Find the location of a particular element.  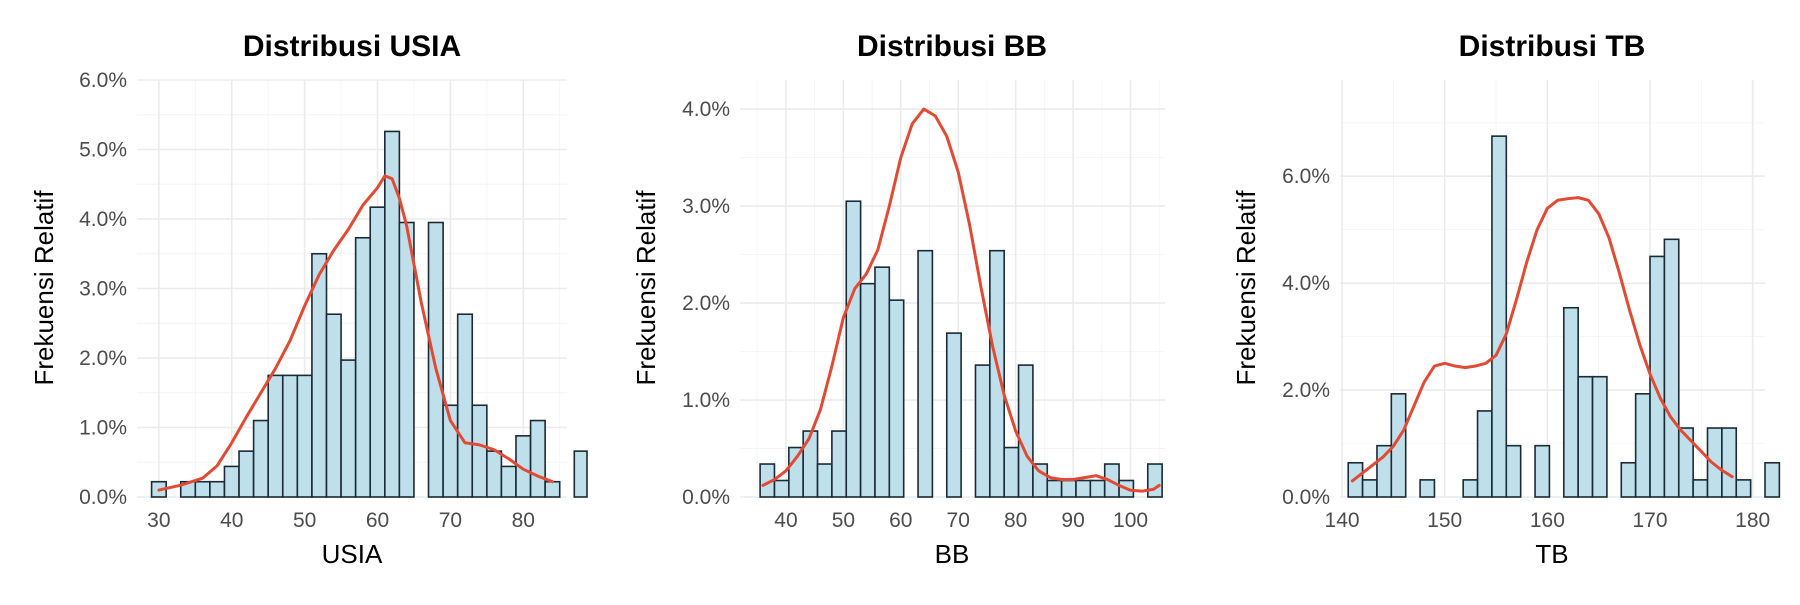

x-tick-label: 170 is located at coordinates (1649, 520).